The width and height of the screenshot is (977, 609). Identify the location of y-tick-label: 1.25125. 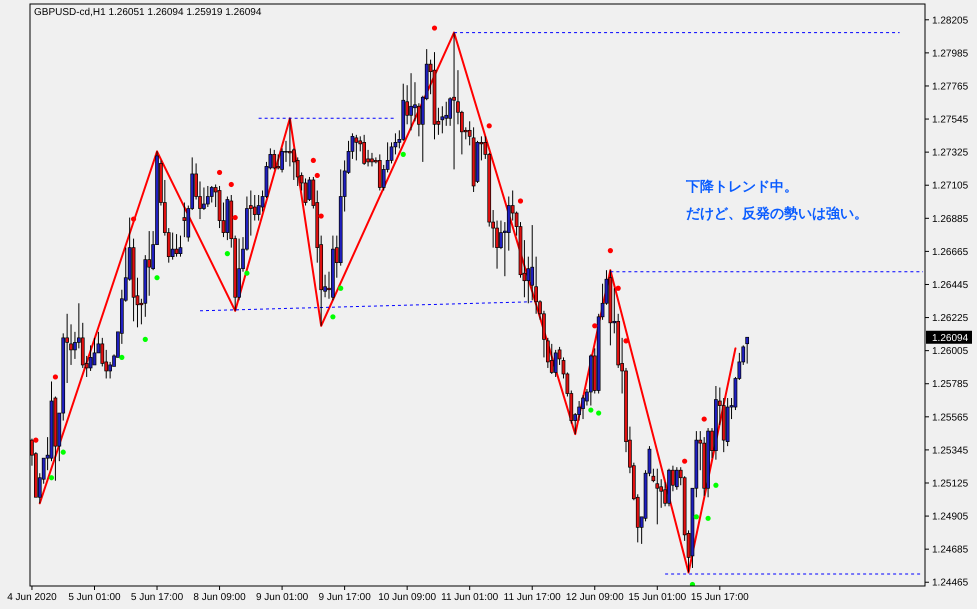
(950, 484).